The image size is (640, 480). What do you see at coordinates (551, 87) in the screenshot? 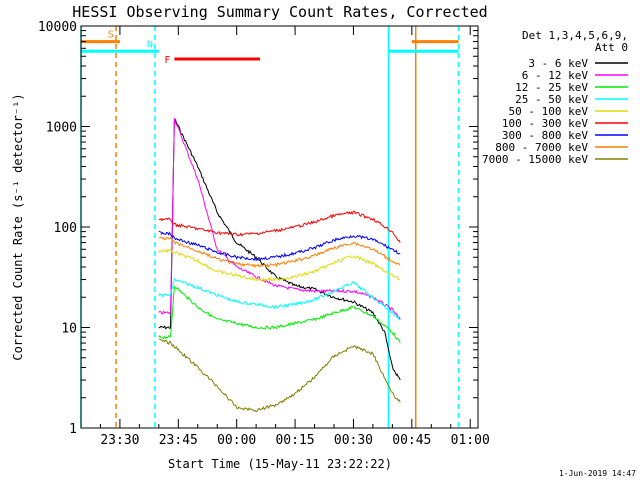
I see `legend-entry-label: 12 - 25 keV` at bounding box center [551, 87].